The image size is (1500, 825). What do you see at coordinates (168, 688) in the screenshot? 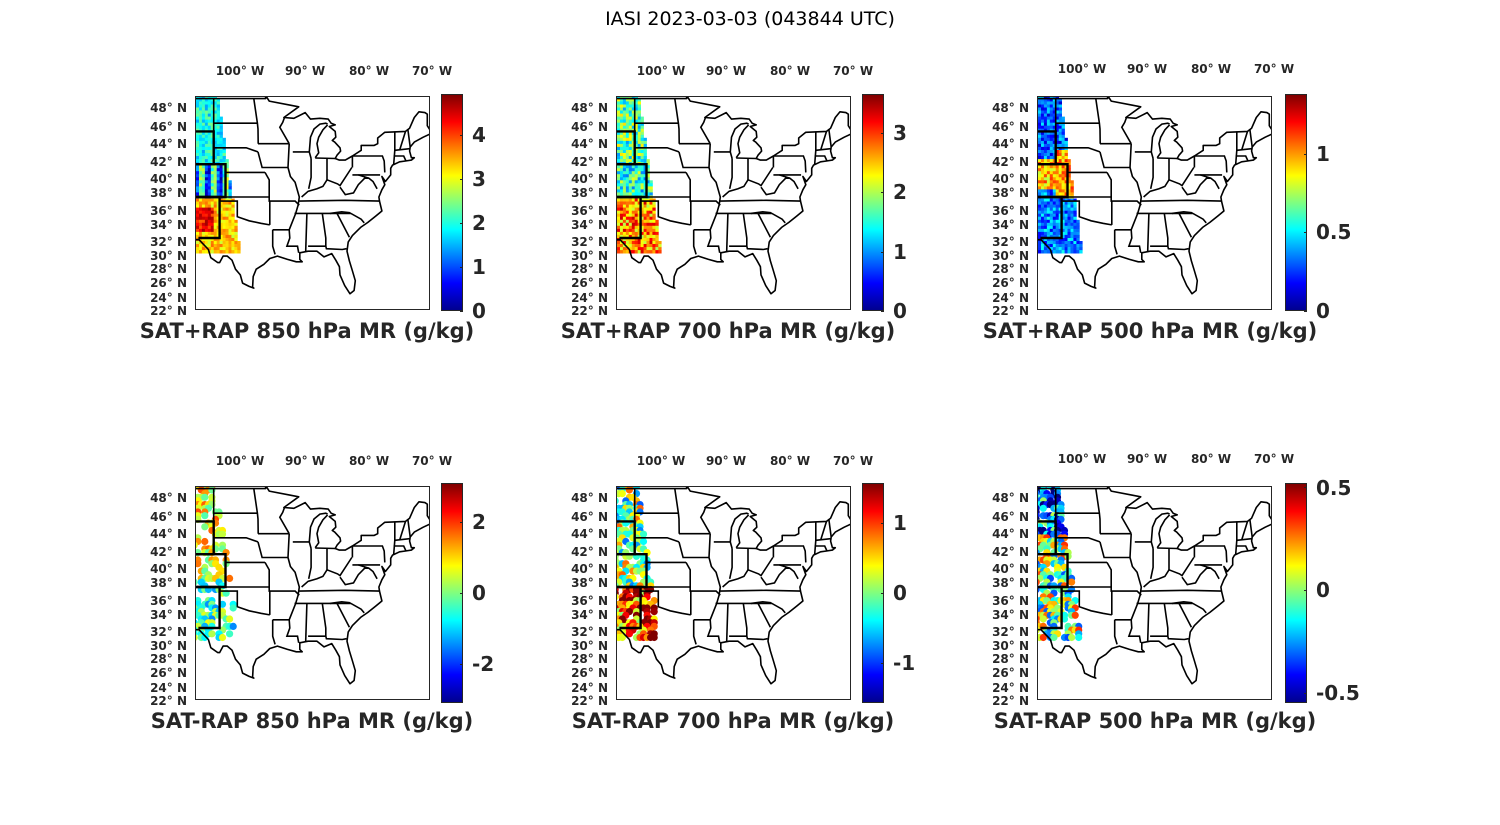
I see `latitude-tick-label: 24° N` at bounding box center [168, 688].